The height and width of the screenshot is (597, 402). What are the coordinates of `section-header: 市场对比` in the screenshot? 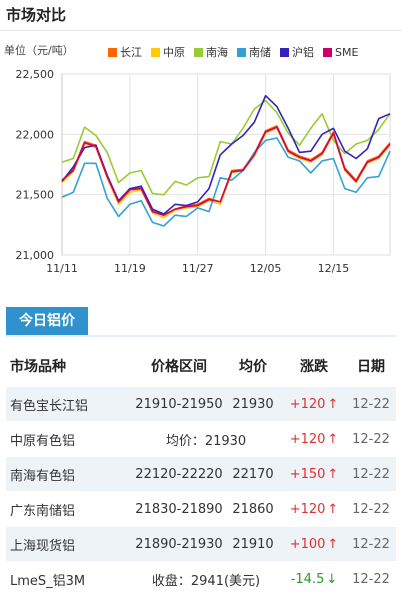 It's located at (201, 15).